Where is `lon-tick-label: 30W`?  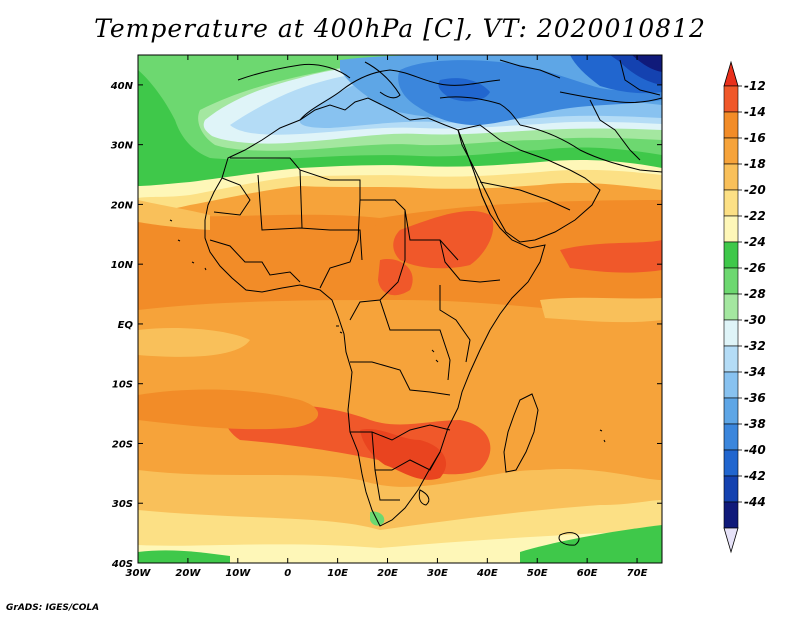
lon-tick-label: 30W is located at coordinates (139, 573).